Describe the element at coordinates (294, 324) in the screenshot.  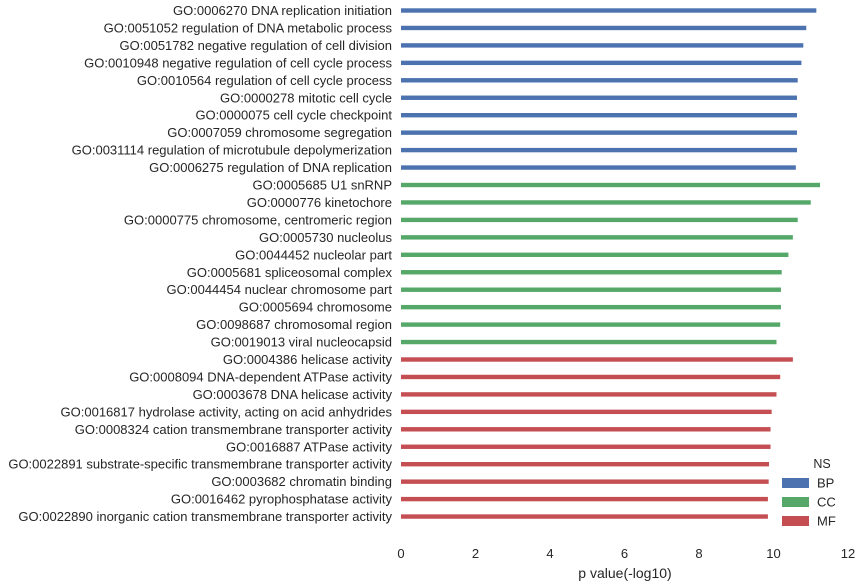
I see `category-label: GO:0098687 chromosomal region` at that location.